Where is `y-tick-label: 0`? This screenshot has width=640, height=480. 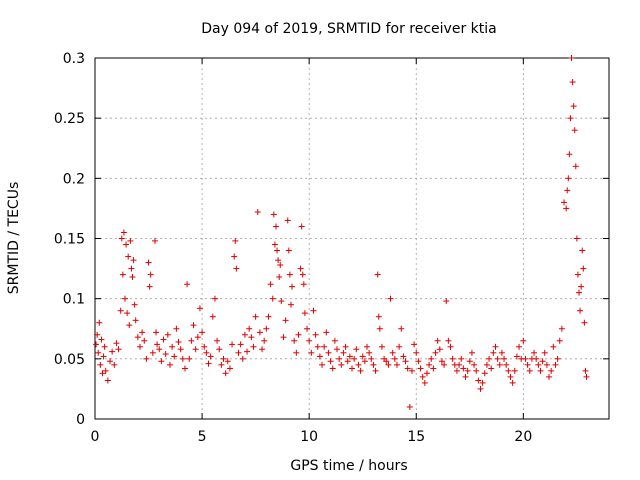 y-tick-label: 0 is located at coordinates (80, 420).